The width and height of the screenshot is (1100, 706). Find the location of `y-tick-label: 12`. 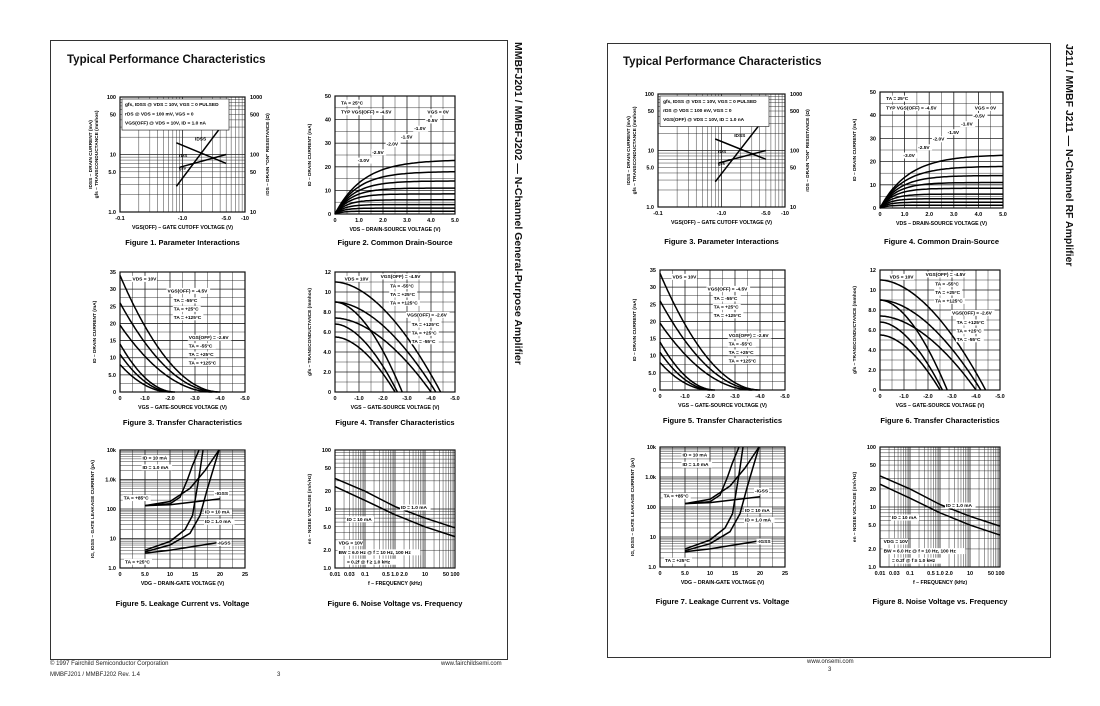

y-tick-label: 12 is located at coordinates (873, 271).